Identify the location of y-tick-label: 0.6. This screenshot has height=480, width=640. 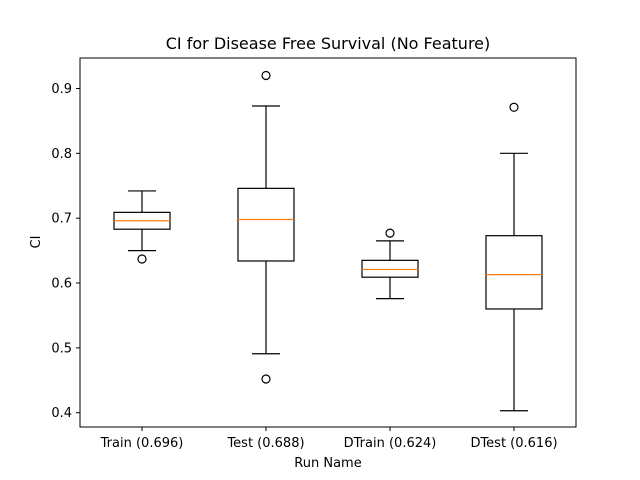
(61, 284).